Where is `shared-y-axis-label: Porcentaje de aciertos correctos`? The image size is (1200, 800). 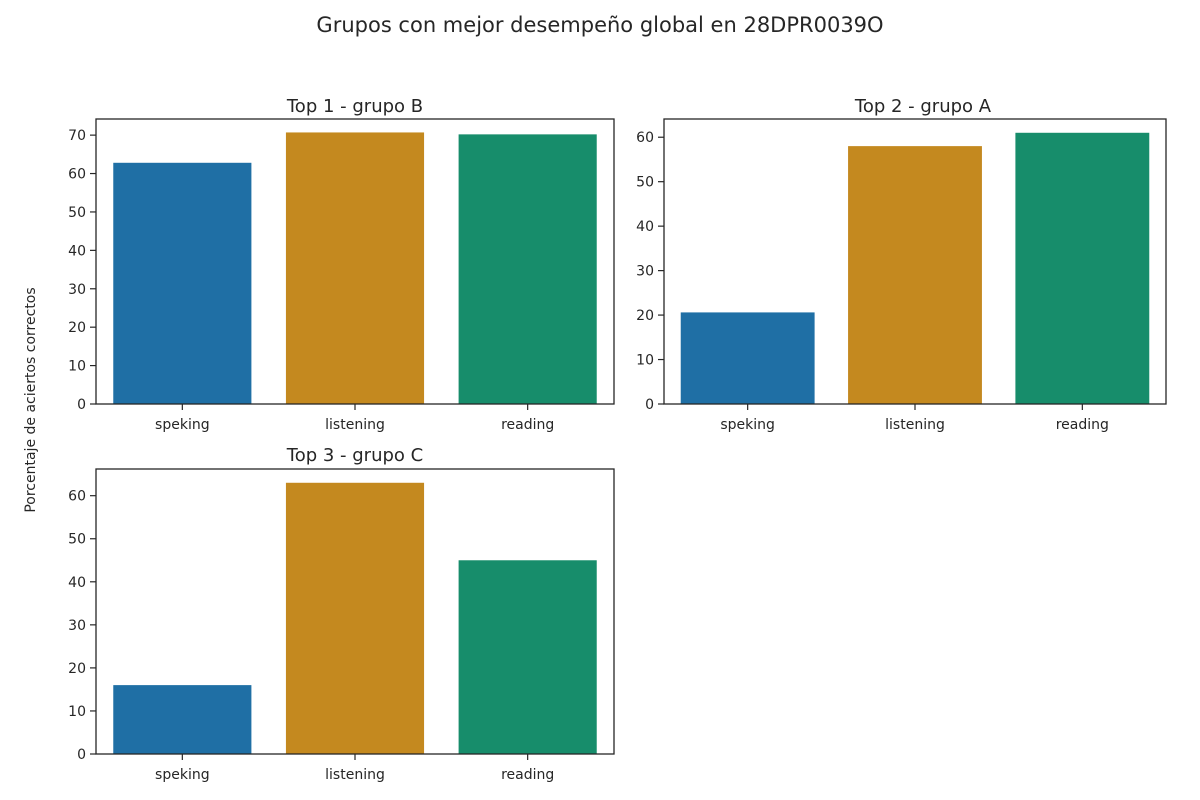 shared-y-axis-label: Porcentaje de aciertos correctos is located at coordinates (31, 399).